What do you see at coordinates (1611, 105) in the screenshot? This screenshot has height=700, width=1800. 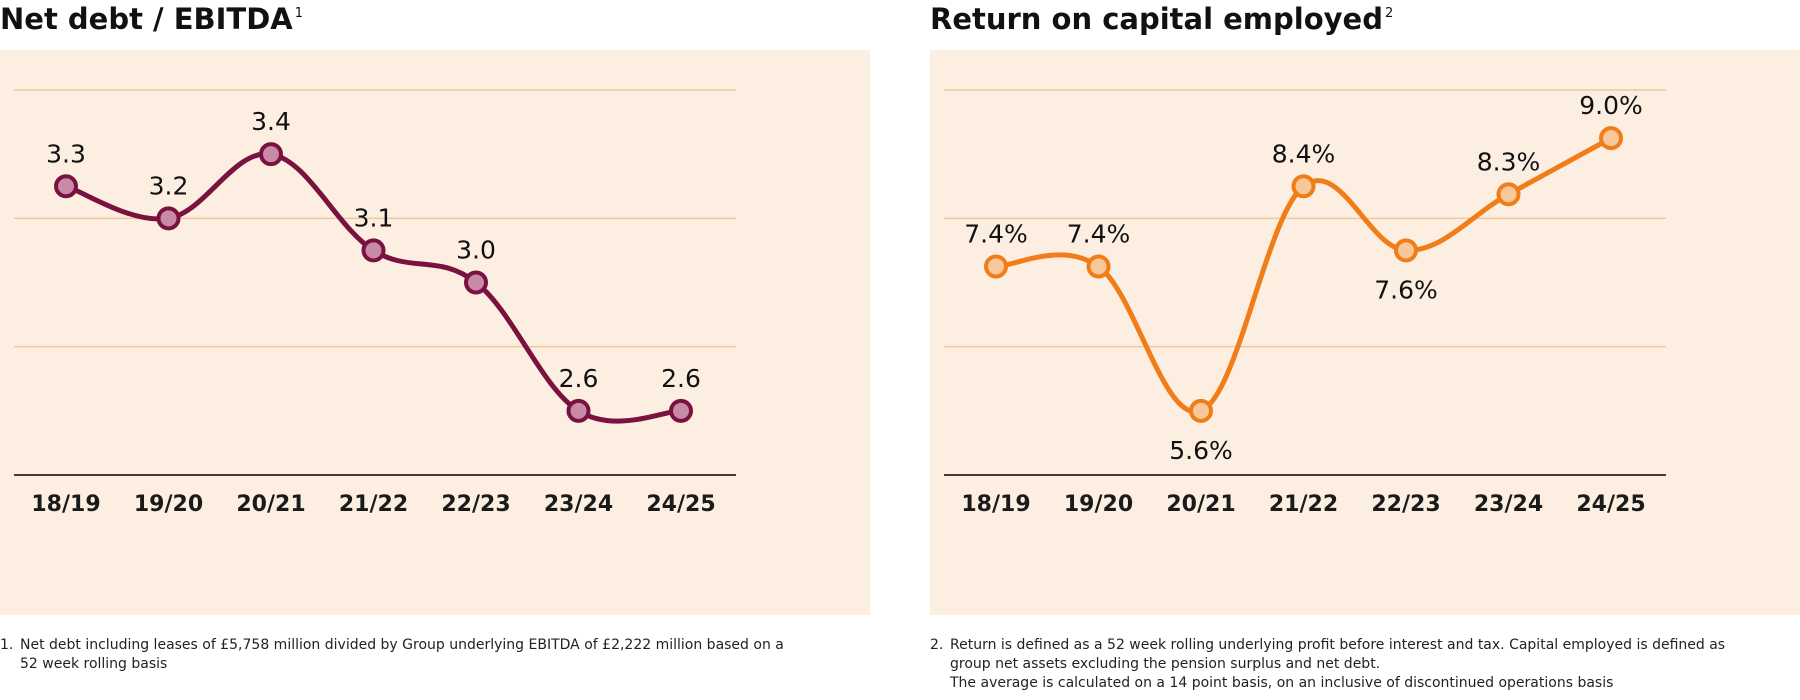 I see `right-data-label: 9.0%` at bounding box center [1611, 105].